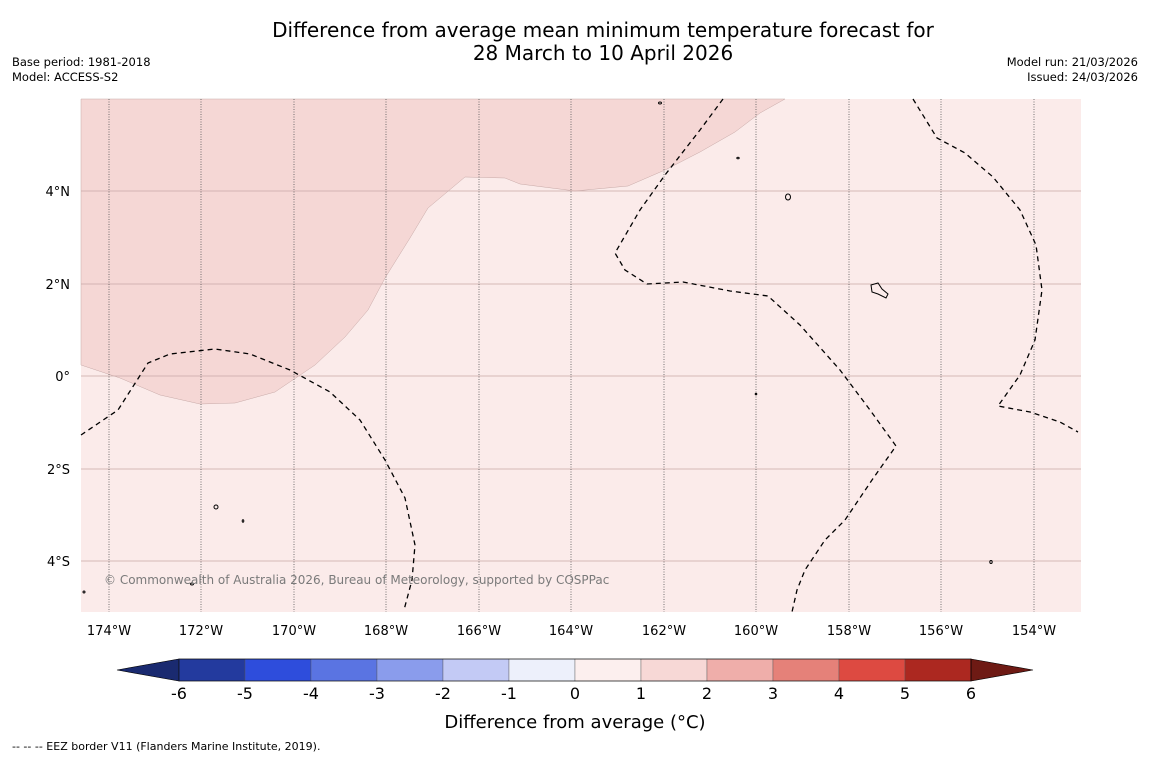 Image resolution: width=1150 pixels, height=758 pixels. I want to click on lat-label-0: 0°, so click(62, 377).